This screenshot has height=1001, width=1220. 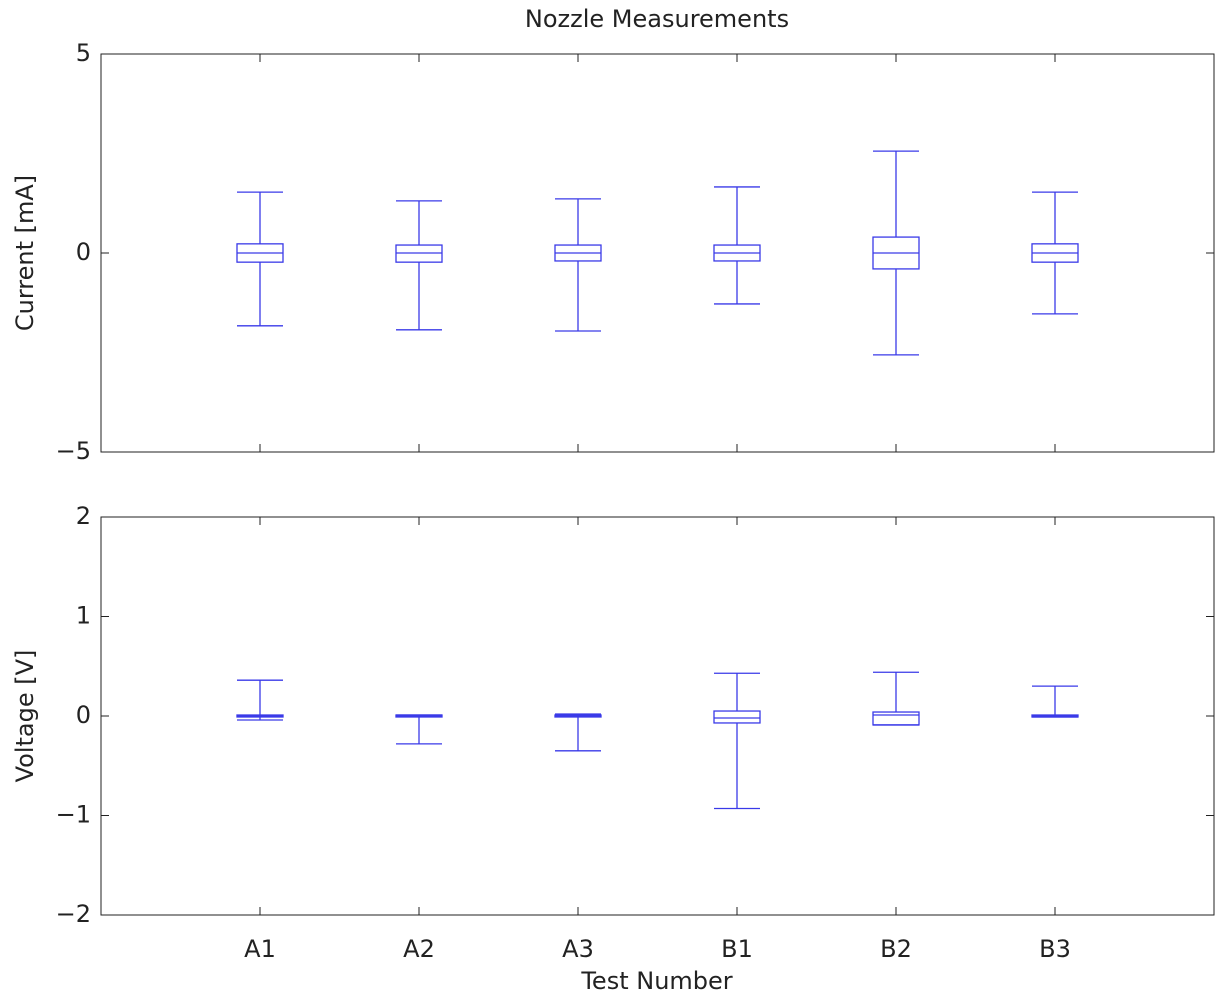 What do you see at coordinates (419, 949) in the screenshot?
I see `x-tick-label: A2` at bounding box center [419, 949].